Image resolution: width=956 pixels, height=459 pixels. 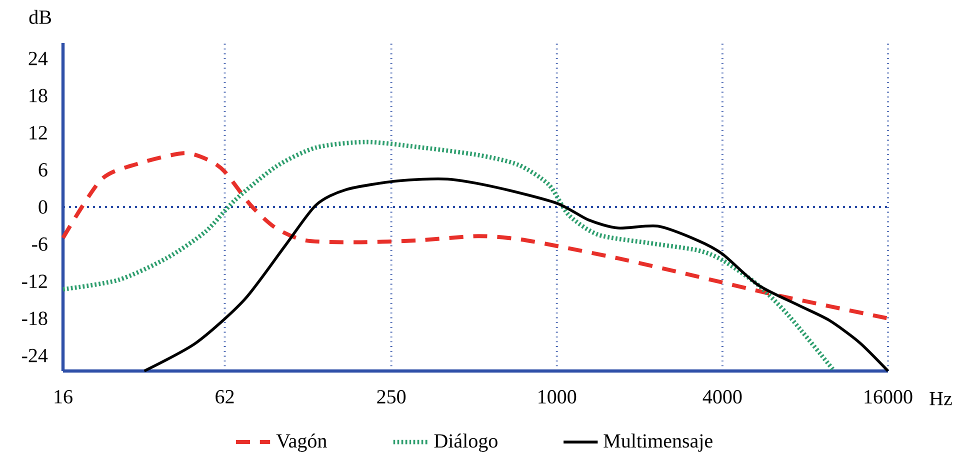 I want to click on y-axis-title: dB, so click(x=40, y=17).